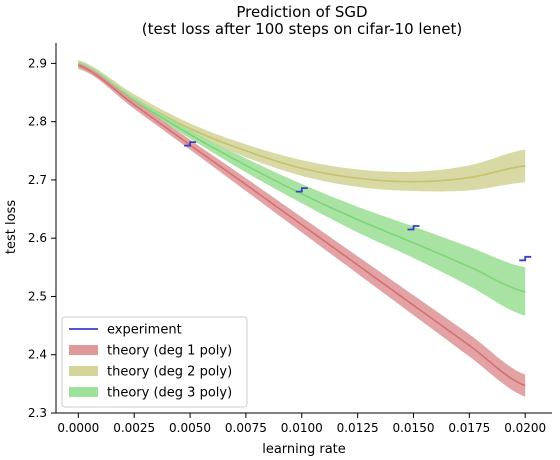 This screenshot has height=460, width=560. What do you see at coordinates (246, 428) in the screenshot?
I see `x-tick-label: 0.0075` at bounding box center [246, 428].